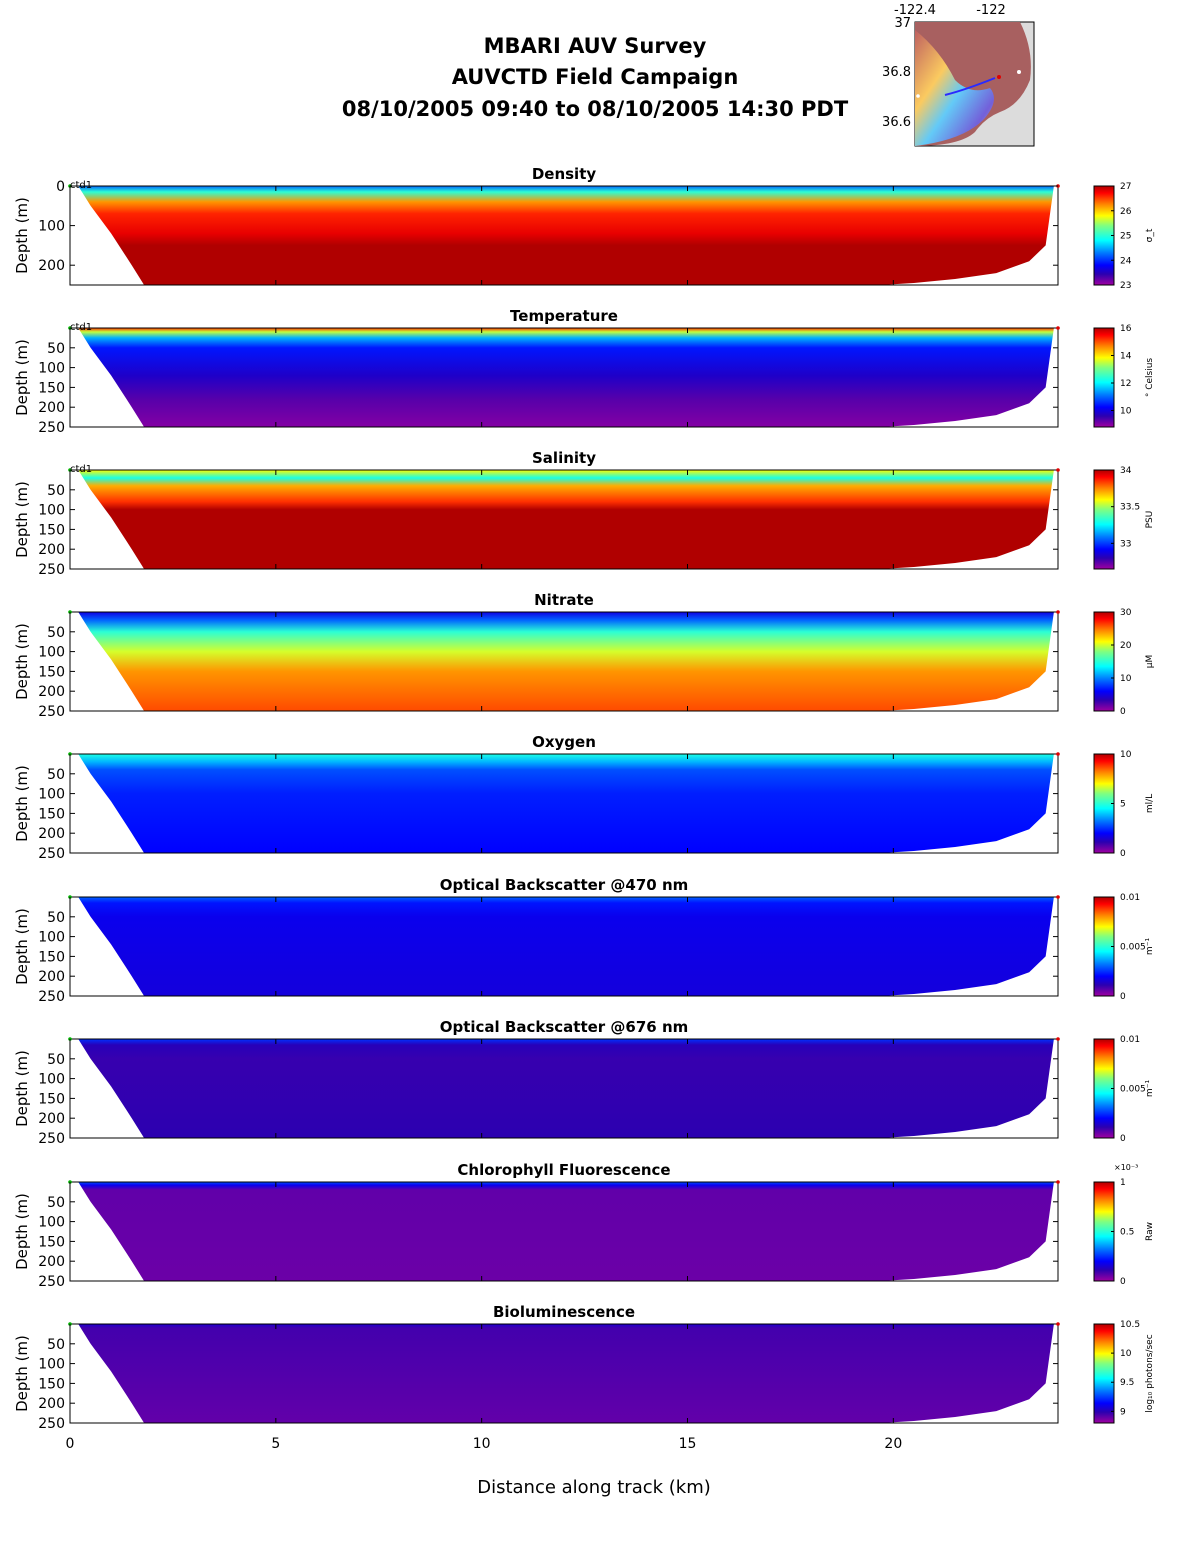 This screenshot has height=1548, width=1188. What do you see at coordinates (1126, 212) in the screenshot?
I see `colorbar-tick-label: 26` at bounding box center [1126, 212].